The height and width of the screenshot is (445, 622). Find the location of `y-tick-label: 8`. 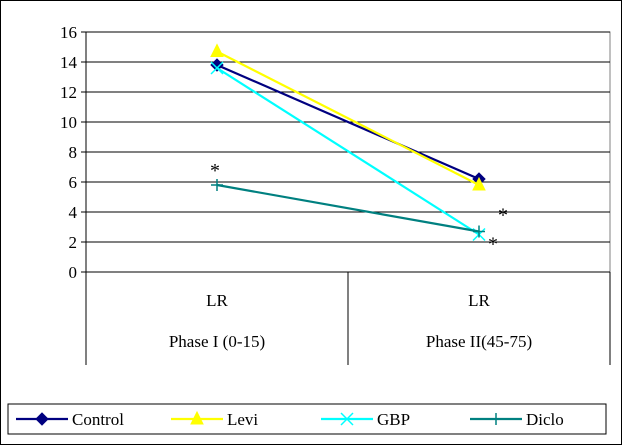

y-tick-label: 8 is located at coordinates (73, 152).